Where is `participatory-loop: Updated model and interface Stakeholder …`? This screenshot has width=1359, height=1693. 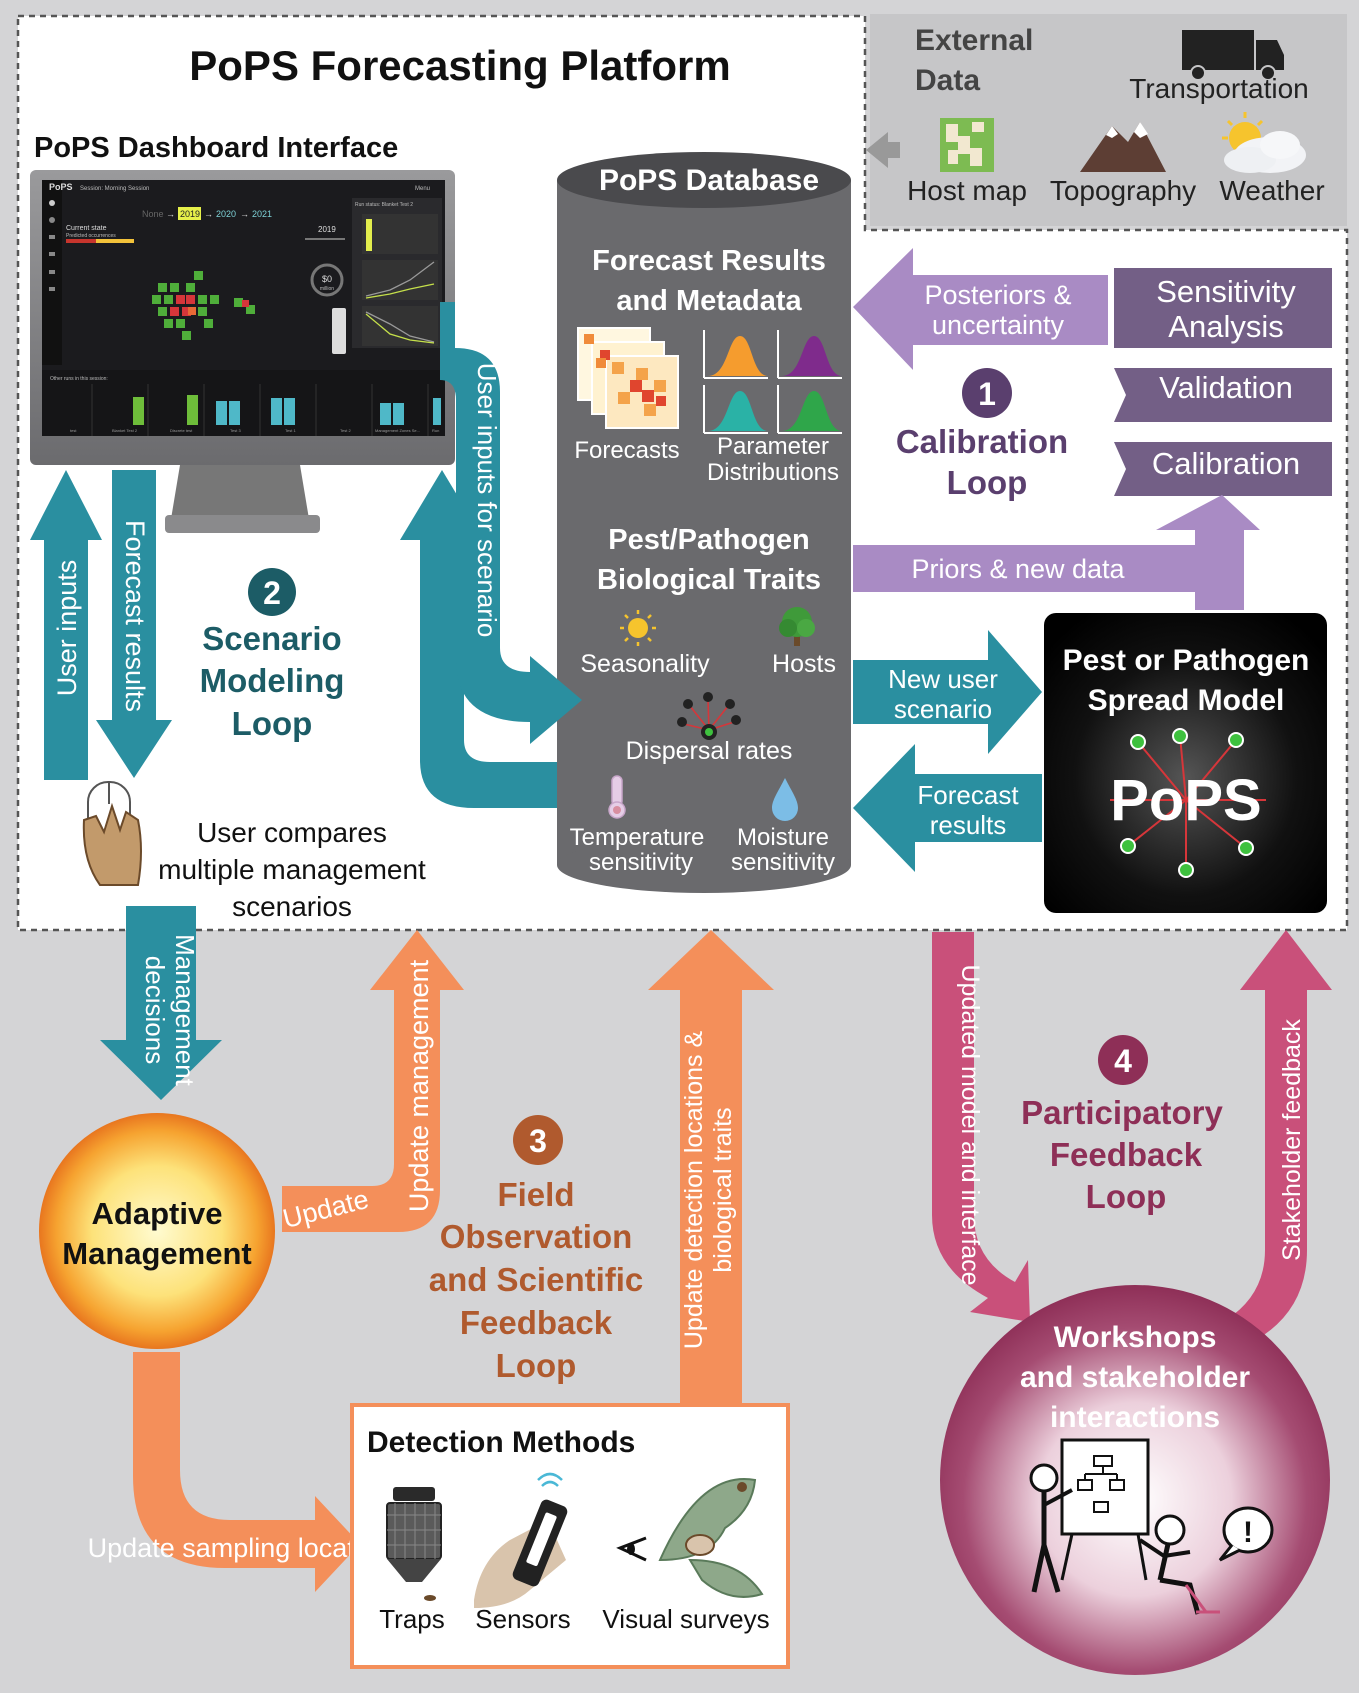
participatory-loop: Updated model and interface Stakeholder … is located at coordinates (1132, 1302).